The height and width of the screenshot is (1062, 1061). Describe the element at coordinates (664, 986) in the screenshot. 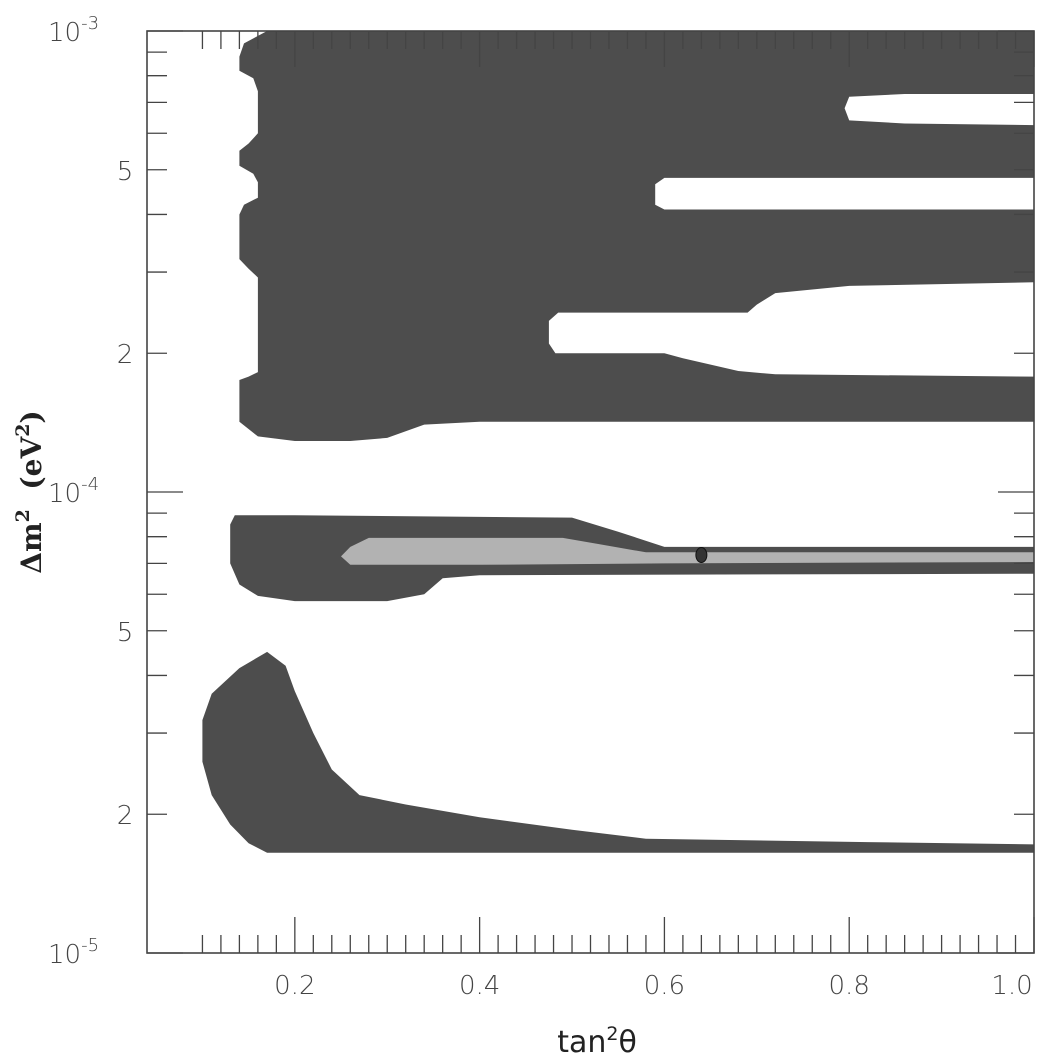

I see `x-tick-label: 0.6` at that location.